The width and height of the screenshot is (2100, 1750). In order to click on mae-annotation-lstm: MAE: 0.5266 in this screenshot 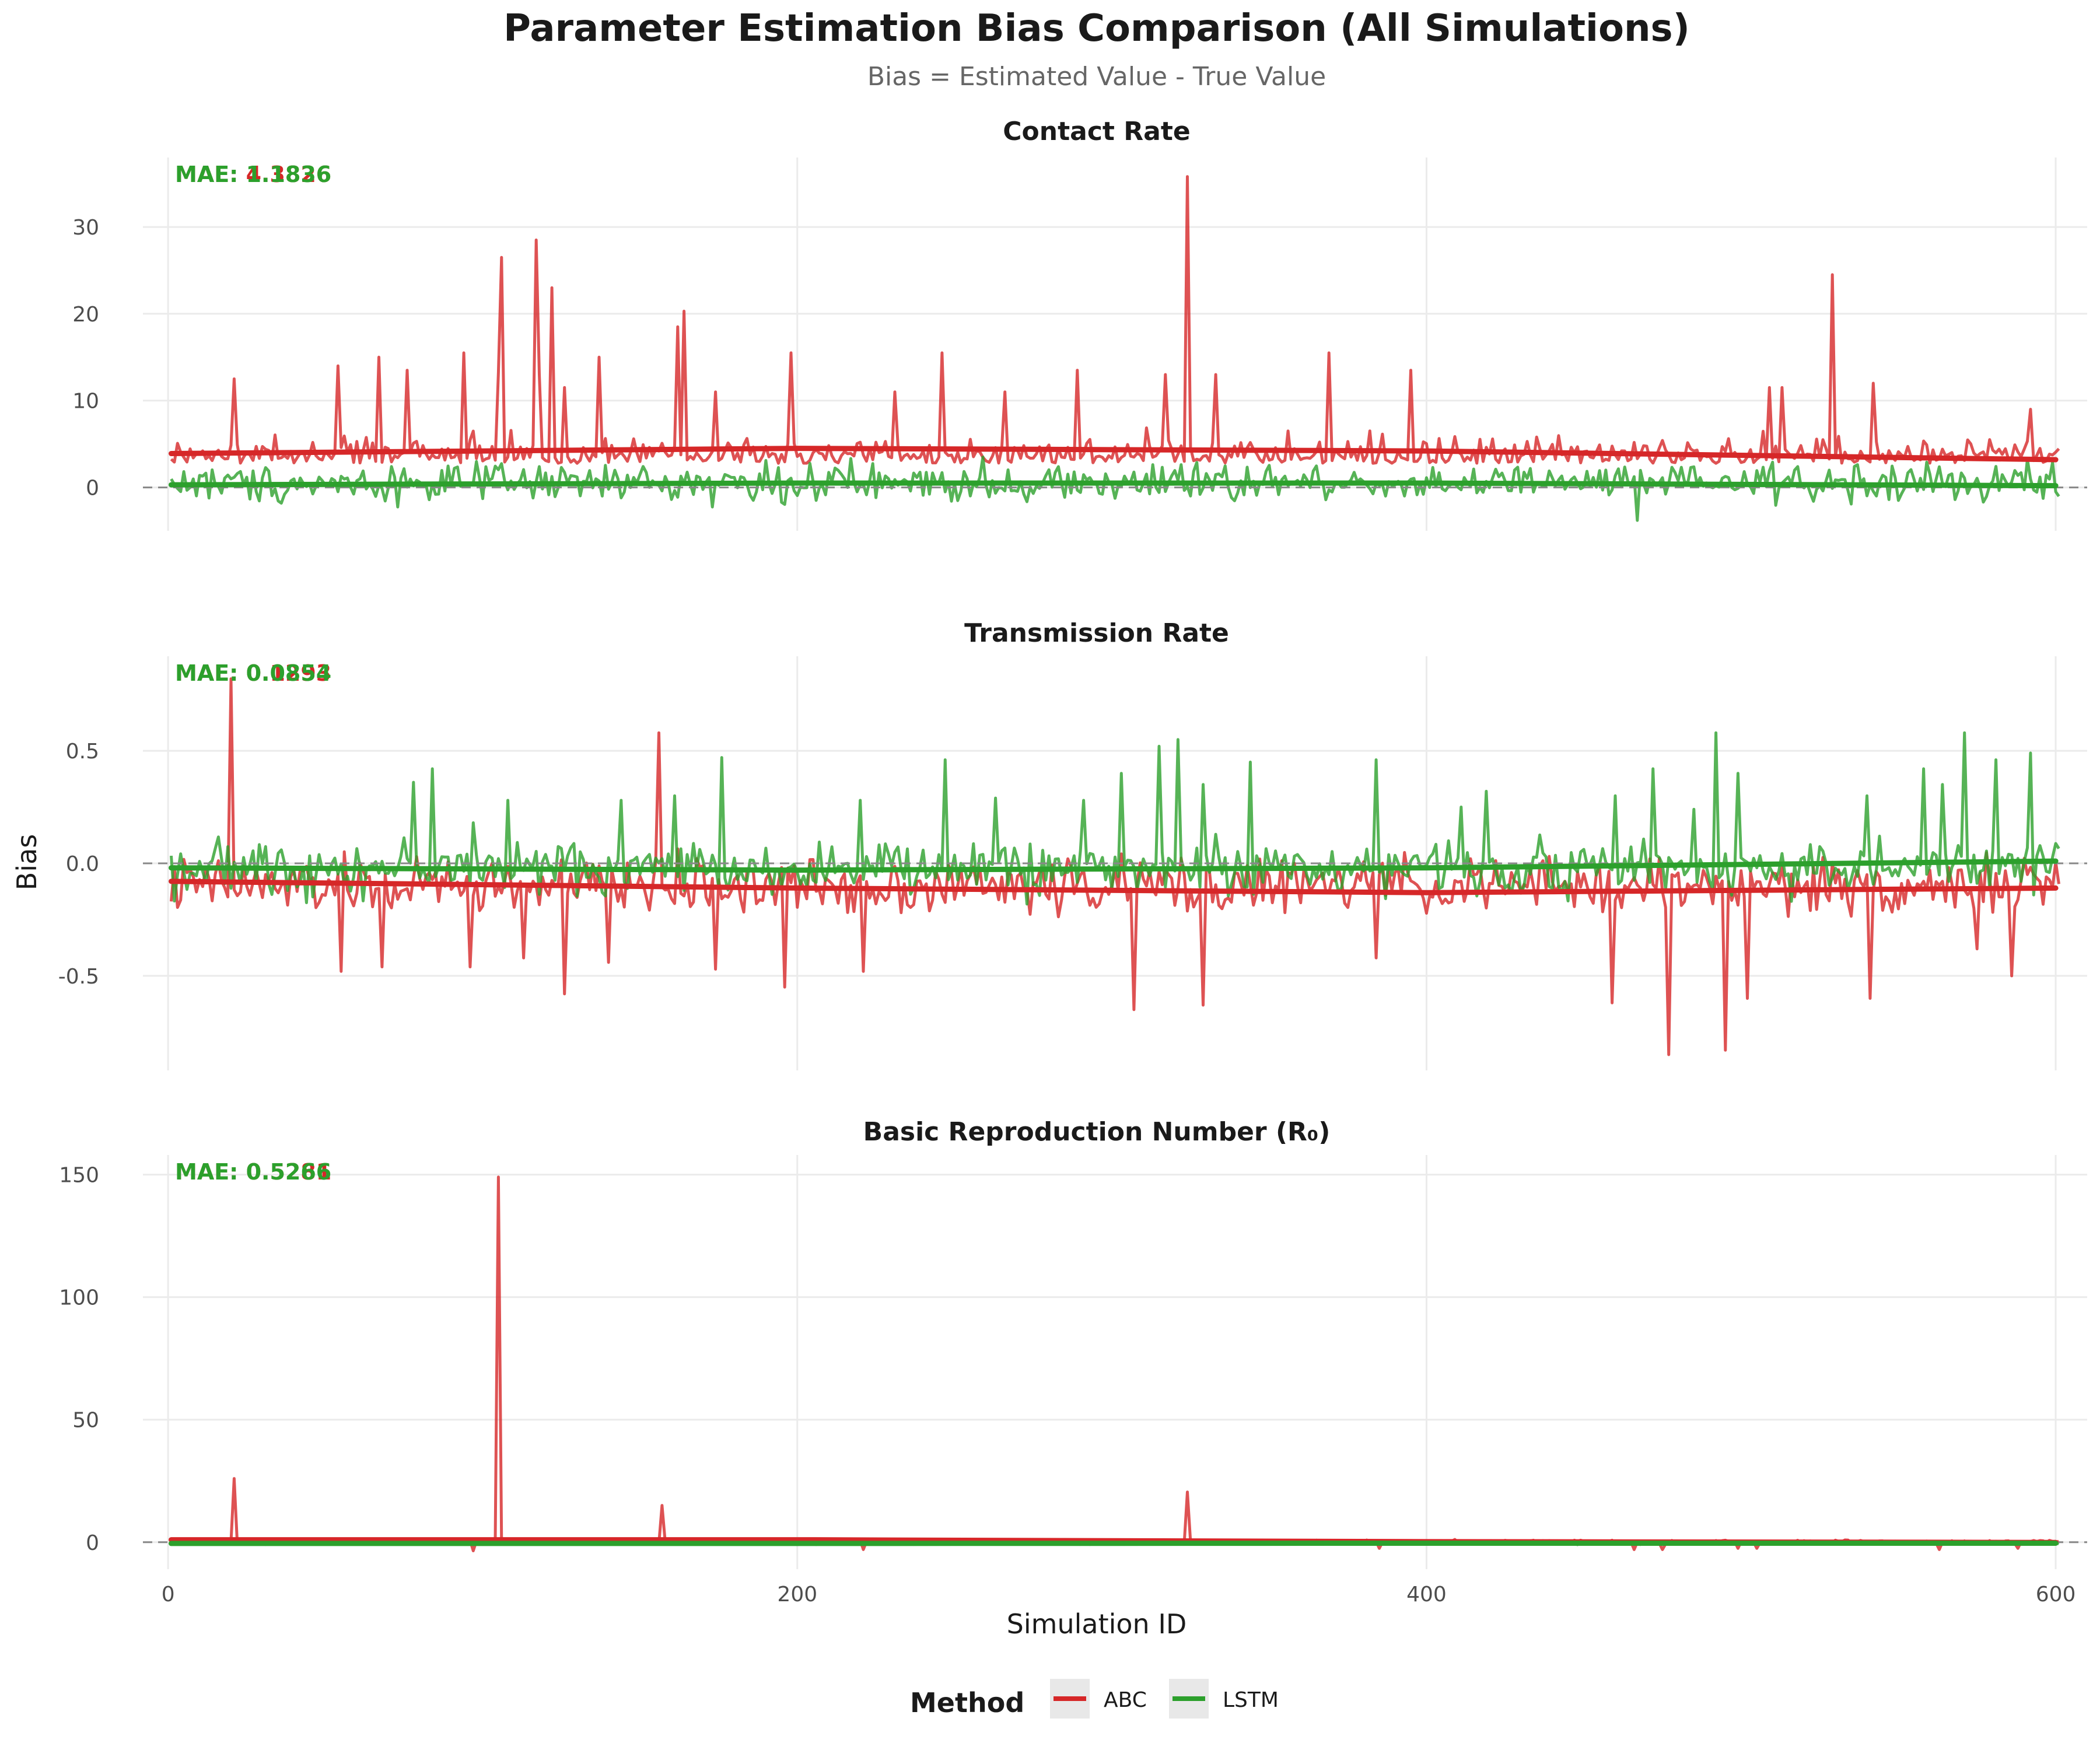, I will do `click(253, 1172)`.